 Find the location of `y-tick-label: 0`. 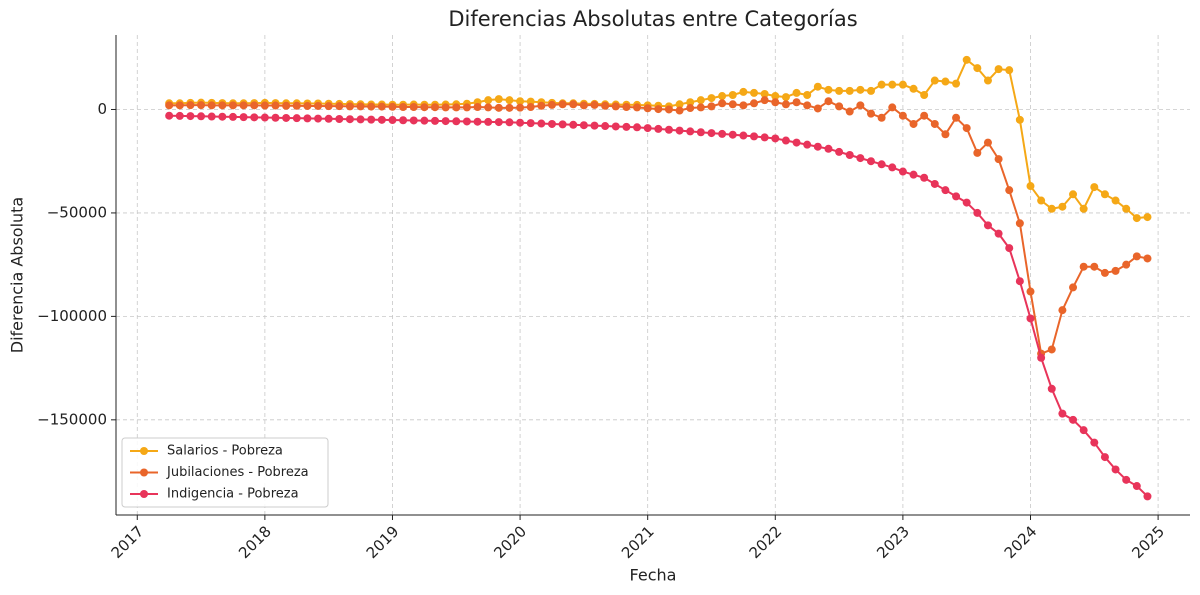

y-tick-label: 0 is located at coordinates (102, 109).